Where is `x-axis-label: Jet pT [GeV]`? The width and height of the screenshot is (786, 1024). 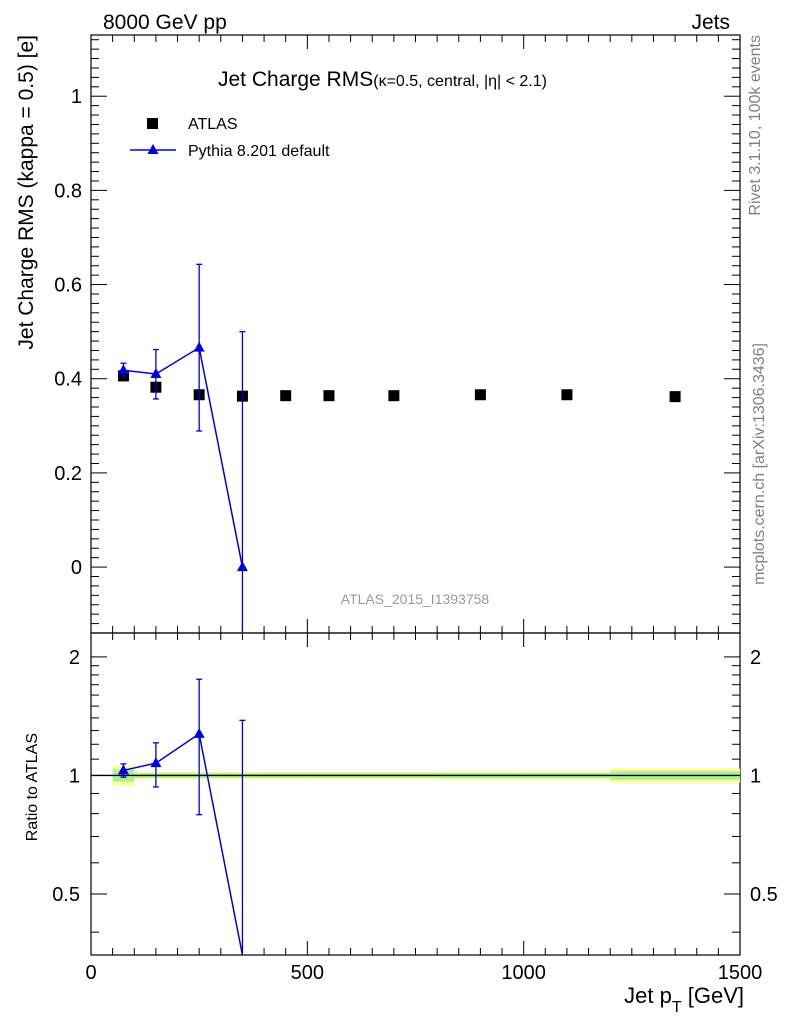
x-axis-label: Jet pT [GeV] is located at coordinates (684, 999).